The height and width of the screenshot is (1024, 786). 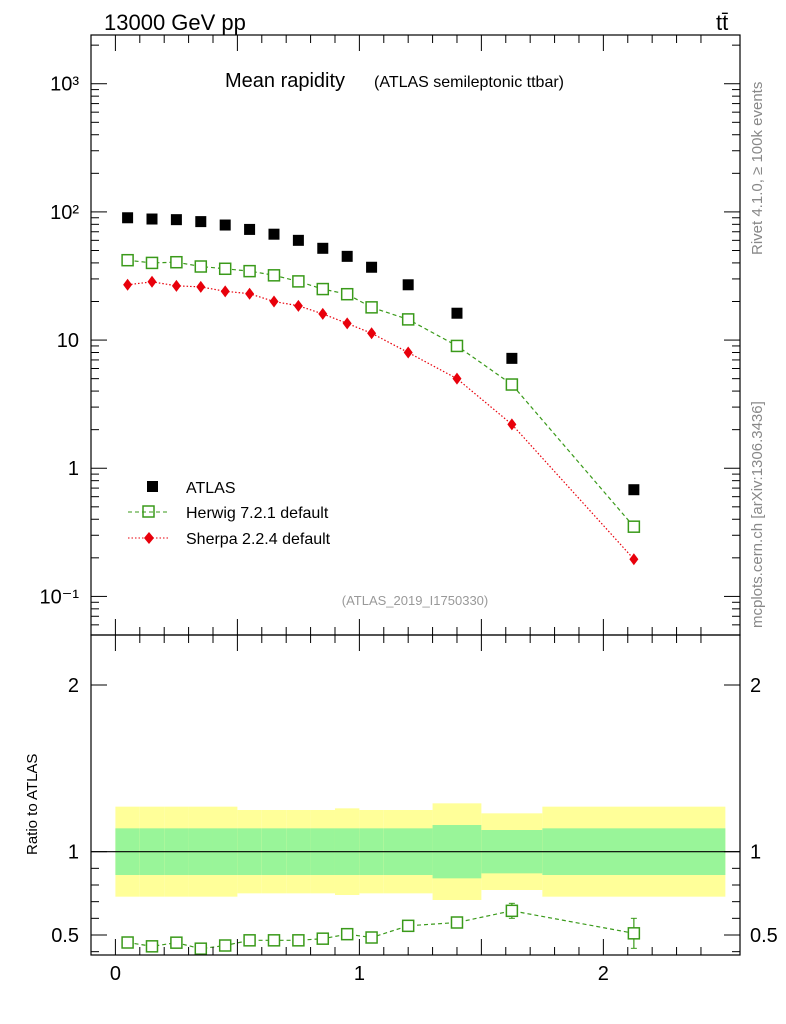 I want to click on legend-atlas-marker, so click(x=152, y=486).